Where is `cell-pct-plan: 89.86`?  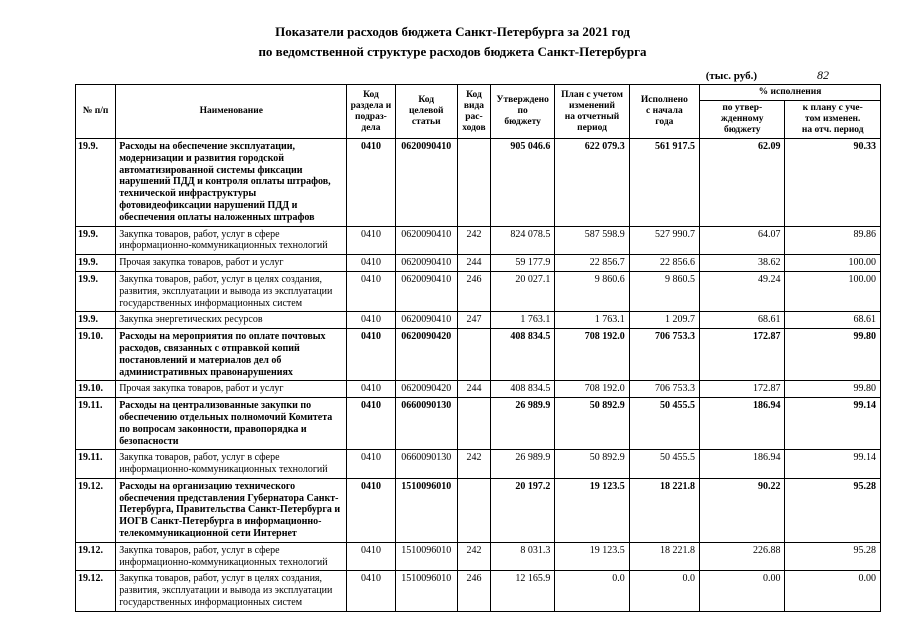
cell-pct-plan: 89.86 is located at coordinates (832, 240).